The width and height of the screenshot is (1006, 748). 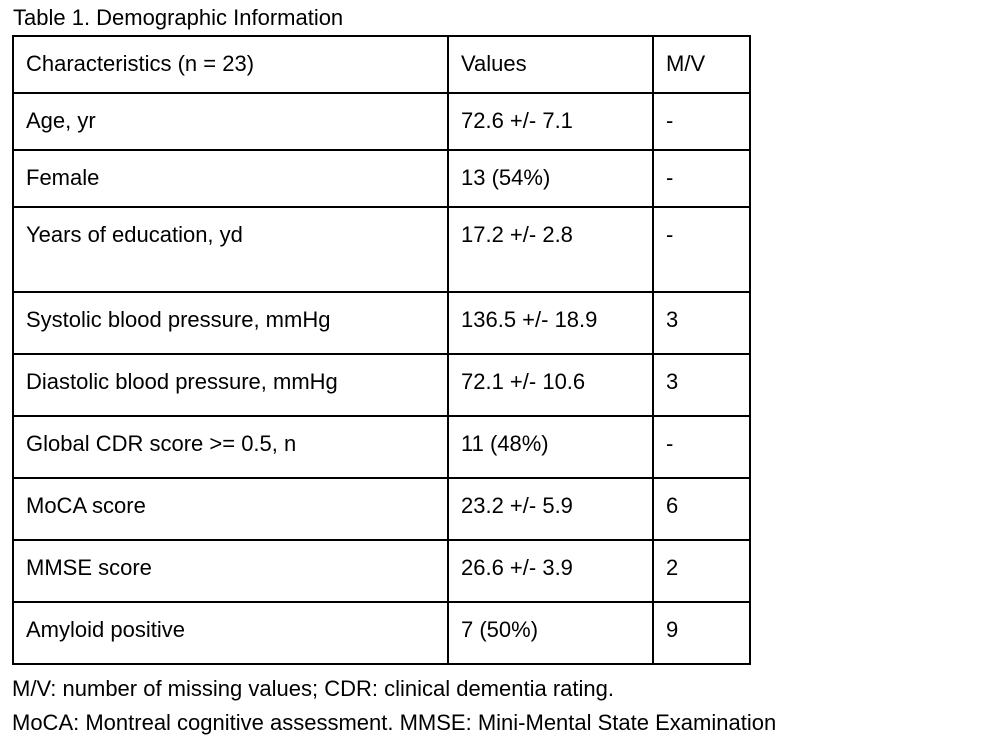 I want to click on cell-characteristic: MMSE score, so click(x=230, y=571).